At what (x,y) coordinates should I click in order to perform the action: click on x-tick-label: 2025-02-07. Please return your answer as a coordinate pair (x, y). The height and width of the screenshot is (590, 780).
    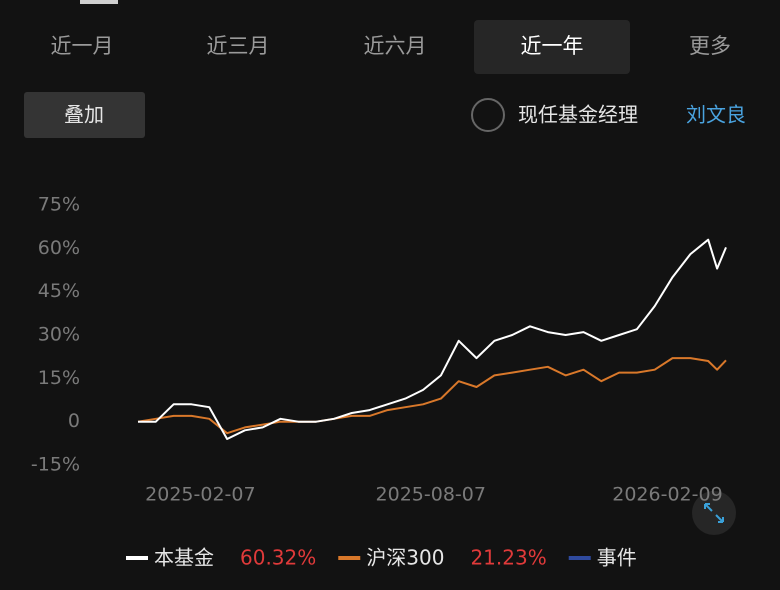
    Looking at the image, I should click on (200, 495).